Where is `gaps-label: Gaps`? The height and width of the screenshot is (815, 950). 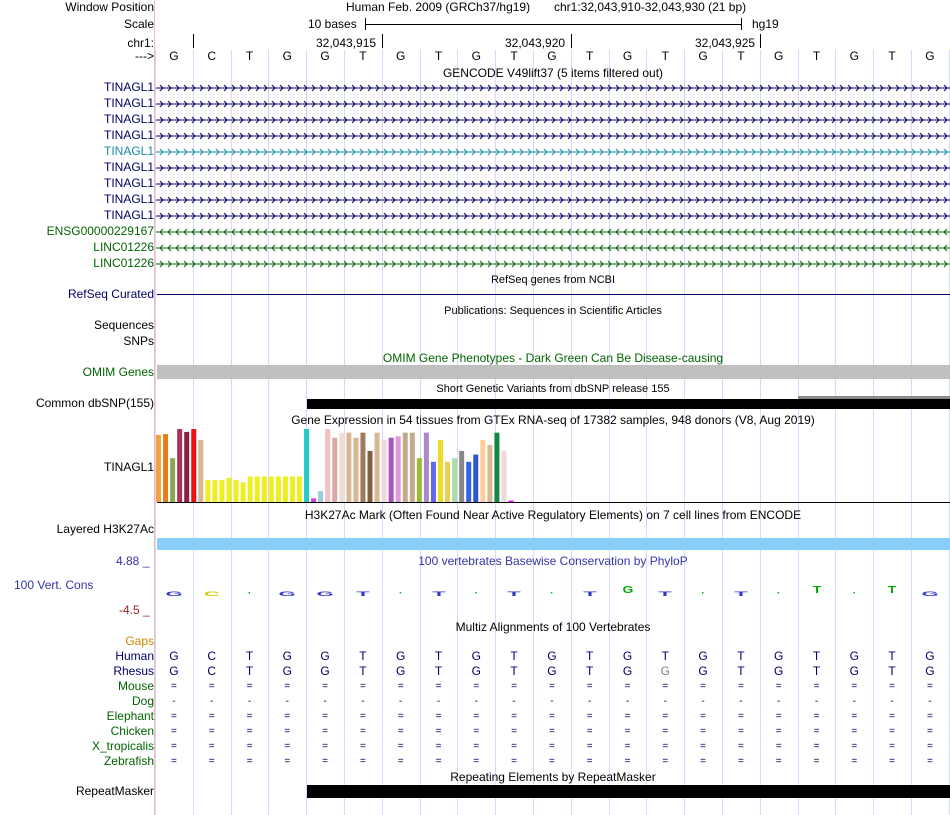 gaps-label: Gaps is located at coordinates (139, 641).